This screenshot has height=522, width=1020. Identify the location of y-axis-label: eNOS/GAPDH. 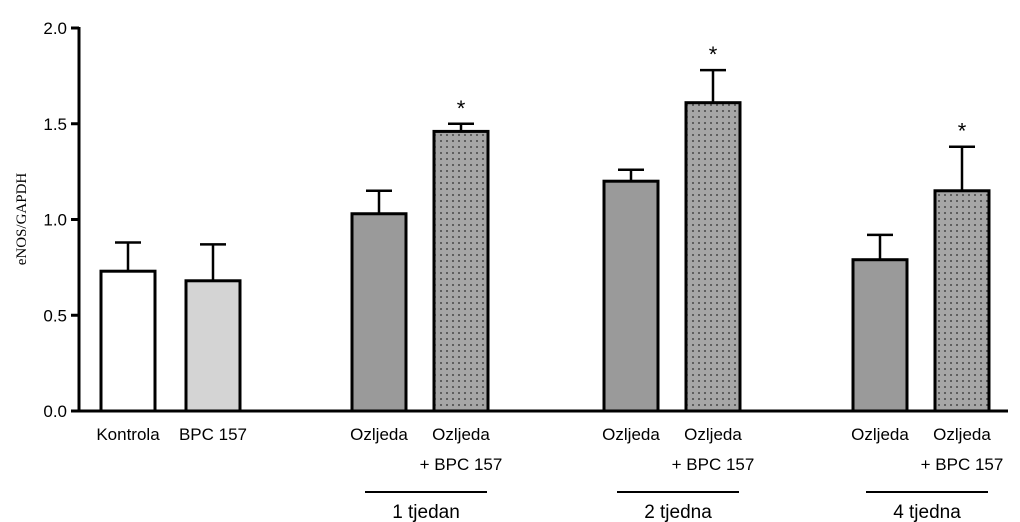
(22, 219).